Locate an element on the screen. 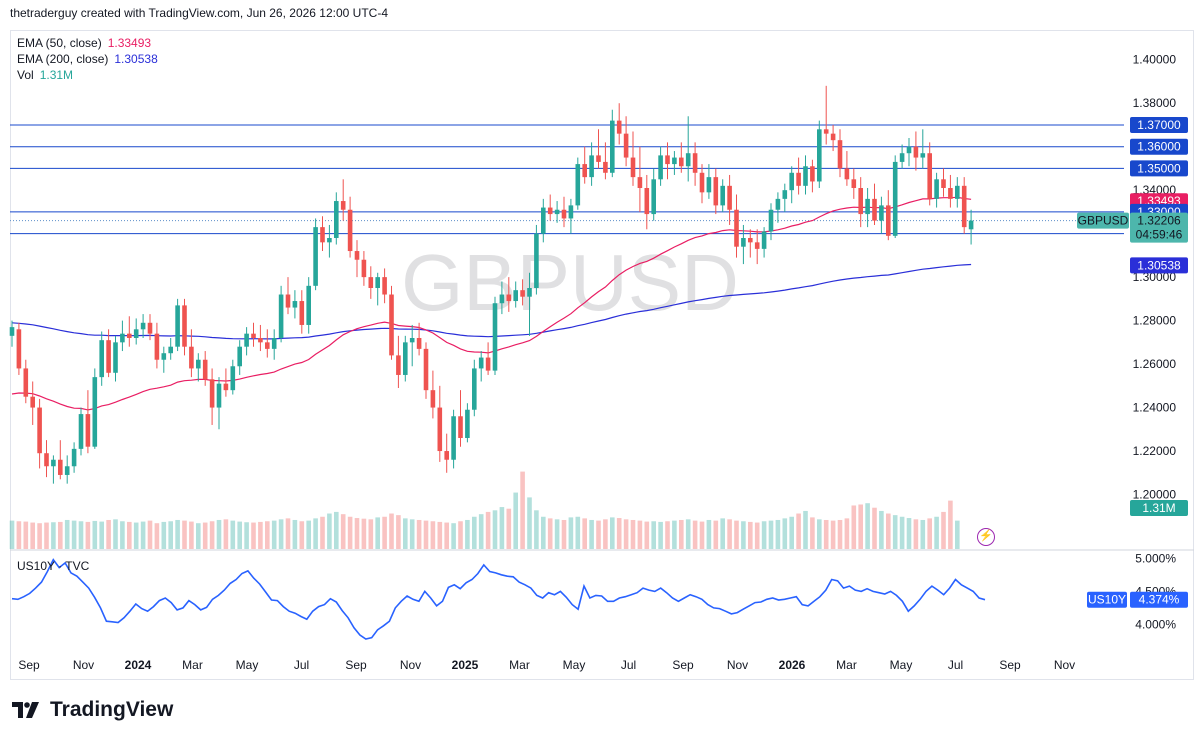 This screenshot has height=740, width=1204. us10y-line is located at coordinates (498, 599).